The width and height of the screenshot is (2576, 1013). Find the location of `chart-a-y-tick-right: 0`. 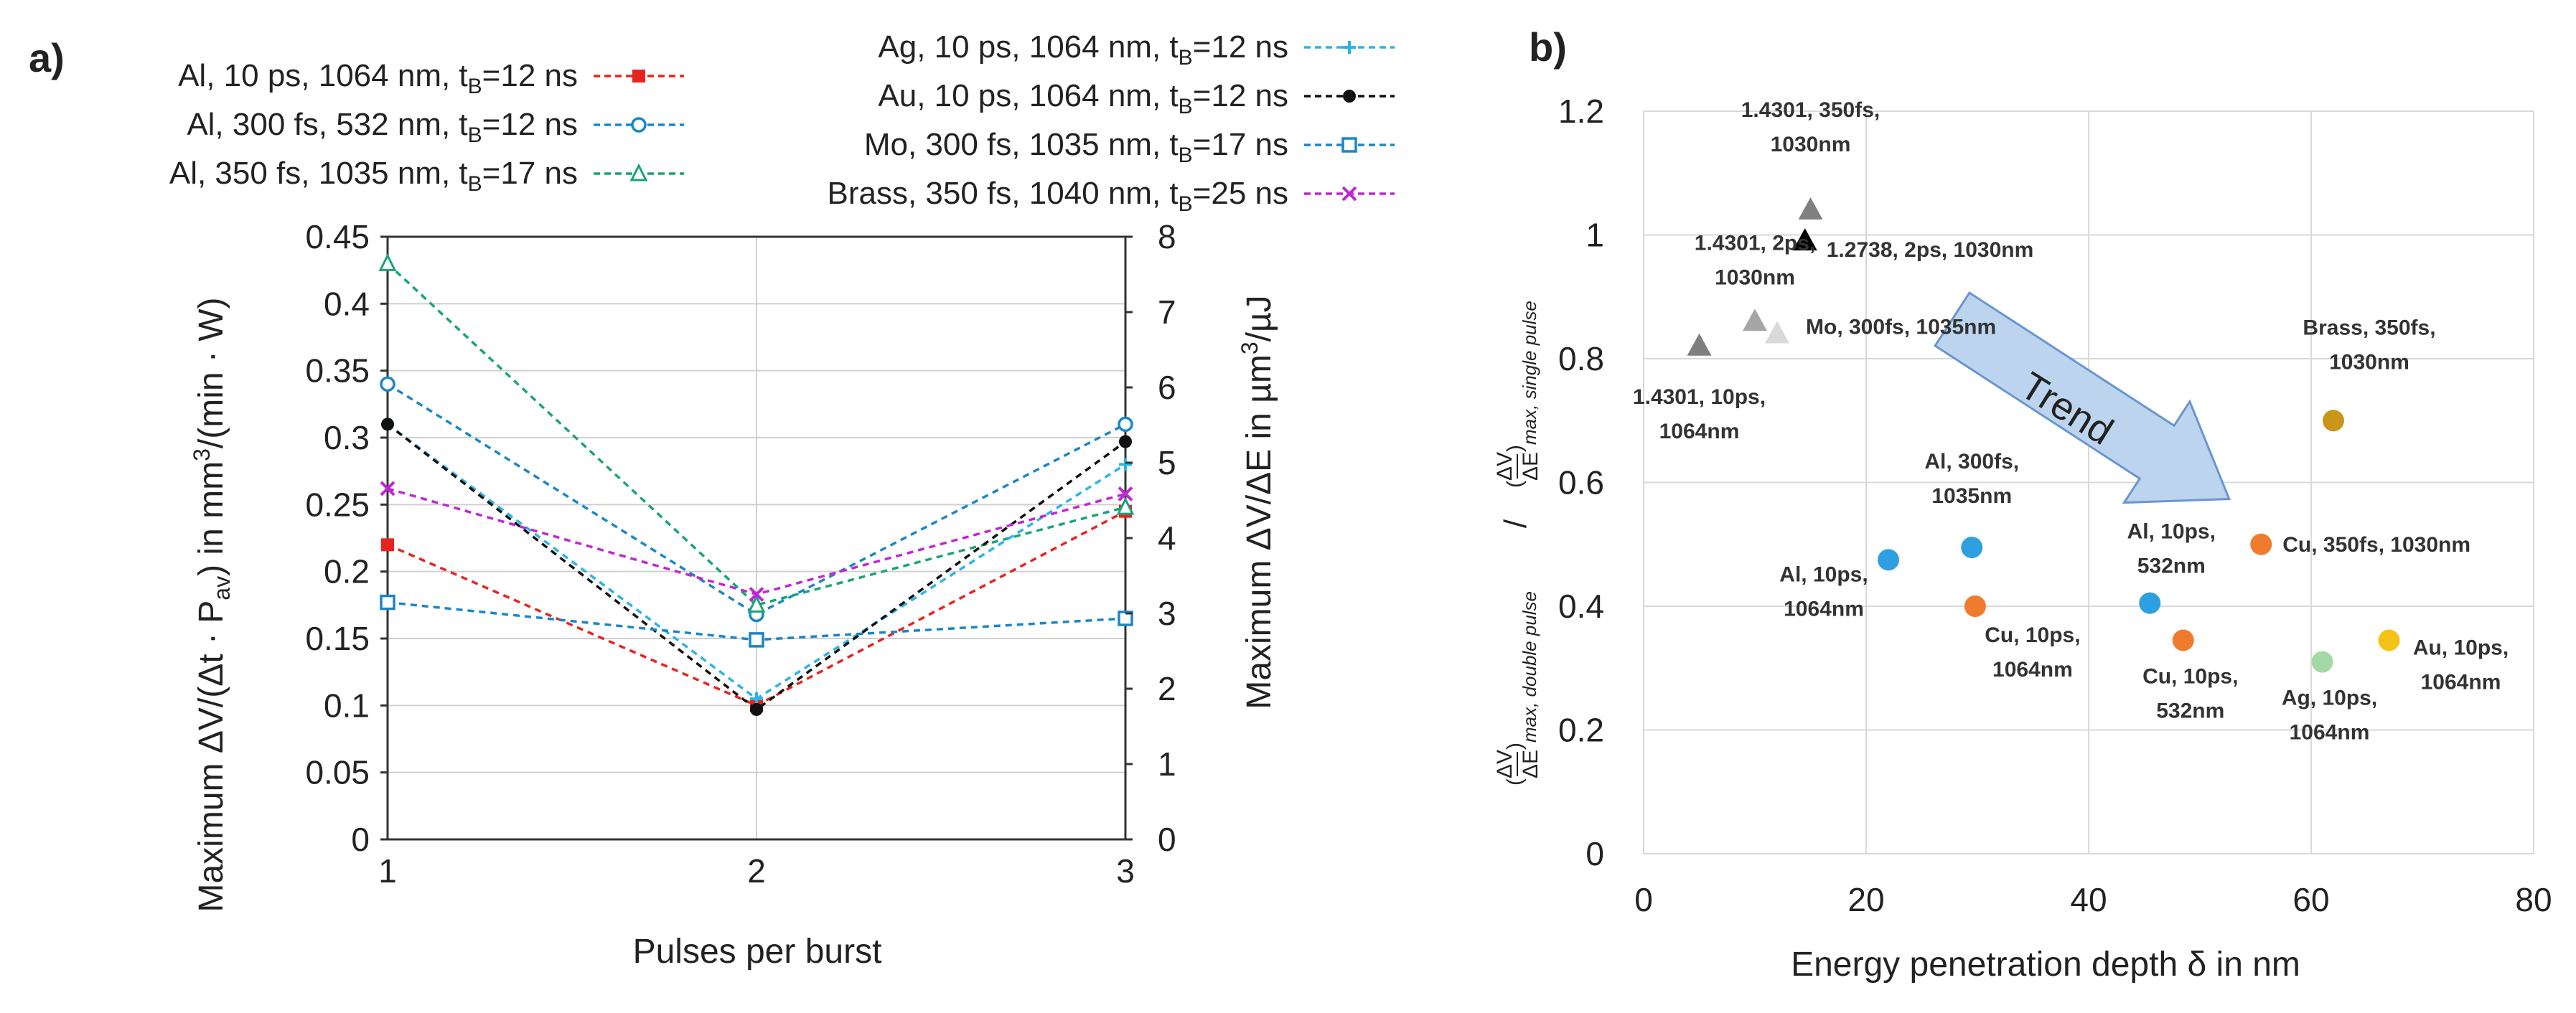

chart-a-y-tick-right: 0 is located at coordinates (1167, 839).